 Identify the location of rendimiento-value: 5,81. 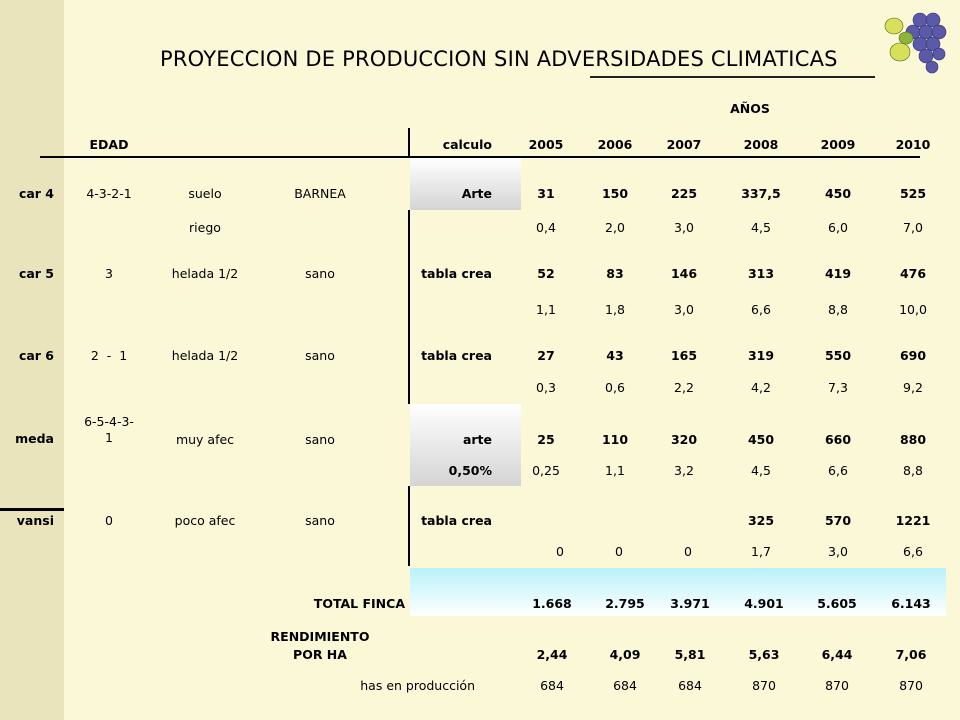
(690, 654).